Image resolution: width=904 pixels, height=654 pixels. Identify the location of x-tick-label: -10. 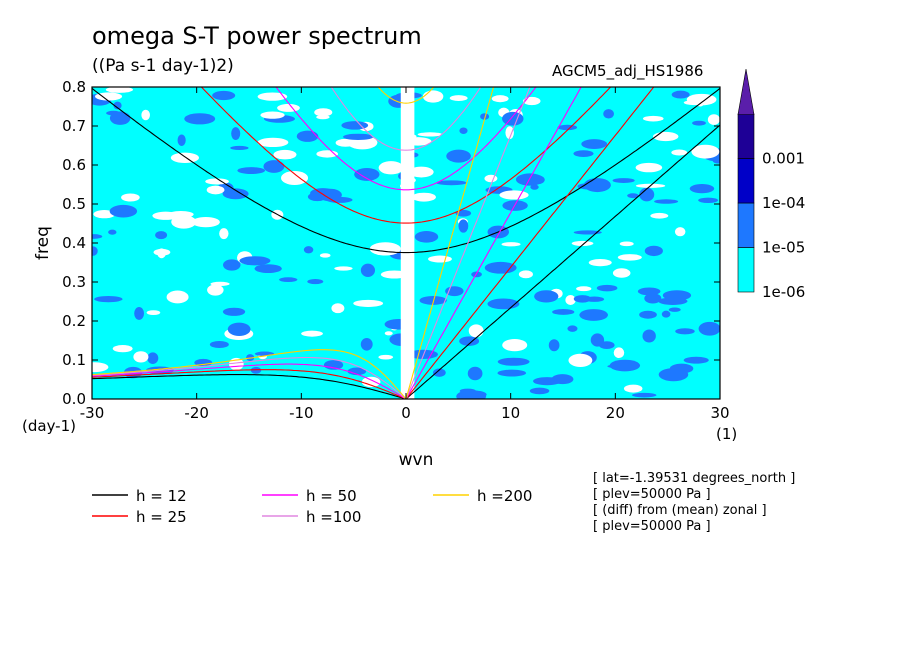
(301, 413).